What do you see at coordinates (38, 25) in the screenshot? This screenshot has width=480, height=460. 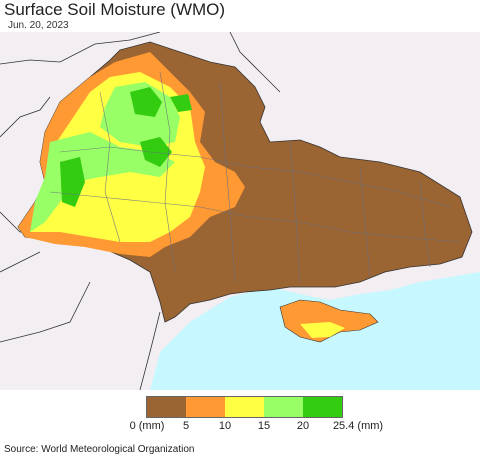 I see `map-date: Jun. 20, 2023` at bounding box center [38, 25].